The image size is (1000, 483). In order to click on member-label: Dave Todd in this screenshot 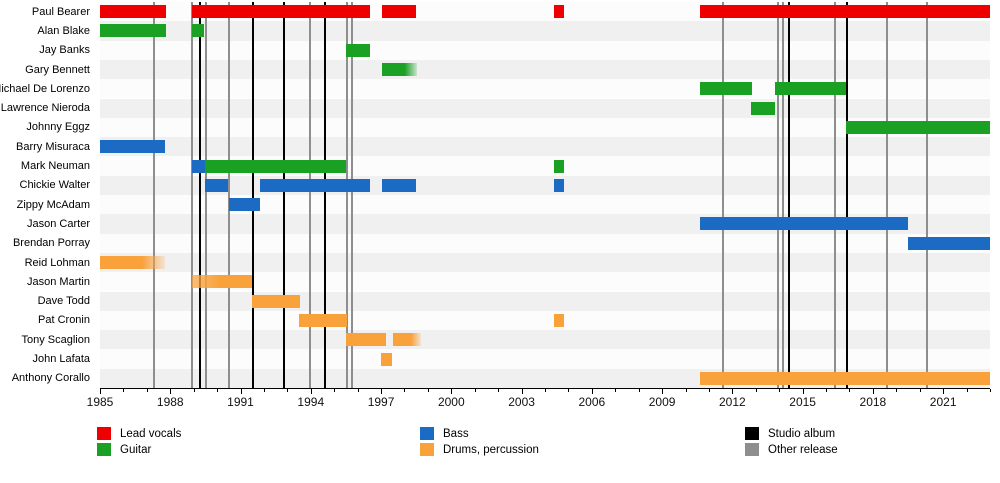, I will do `click(63, 301)`.